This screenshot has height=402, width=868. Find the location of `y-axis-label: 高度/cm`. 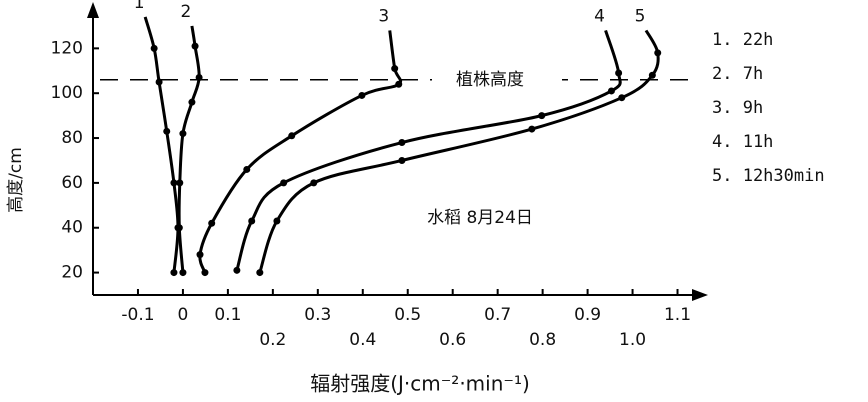

y-axis-label: 高度/cm is located at coordinates (16, 180).